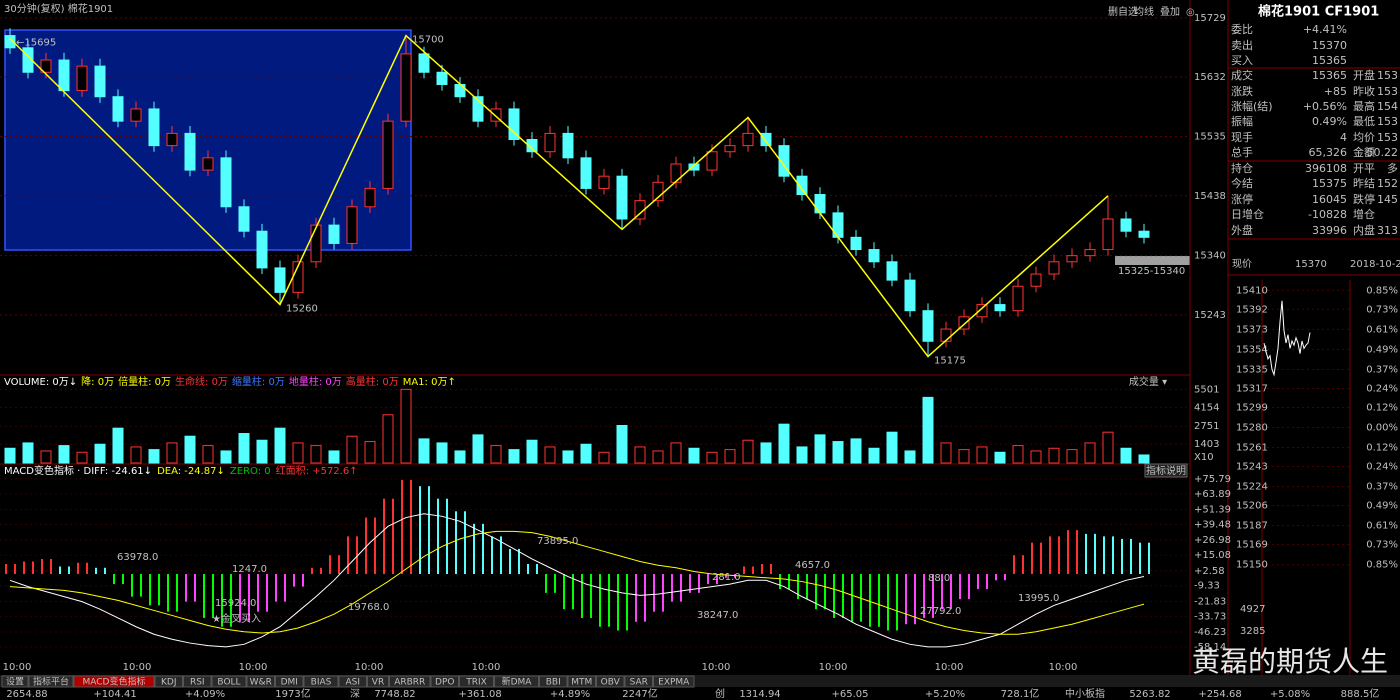  Describe the element at coordinates (1123, 11) in the screenshot. I see `header-button: 删自选` at that location.